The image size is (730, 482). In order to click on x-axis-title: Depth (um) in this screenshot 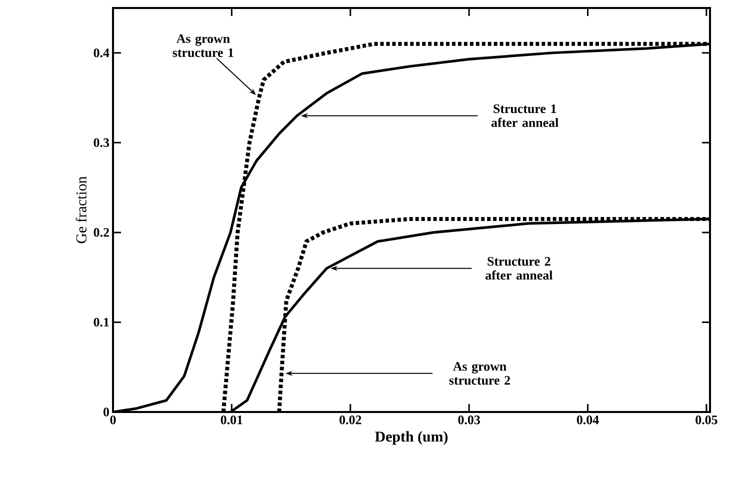, I will do `click(411, 438)`.